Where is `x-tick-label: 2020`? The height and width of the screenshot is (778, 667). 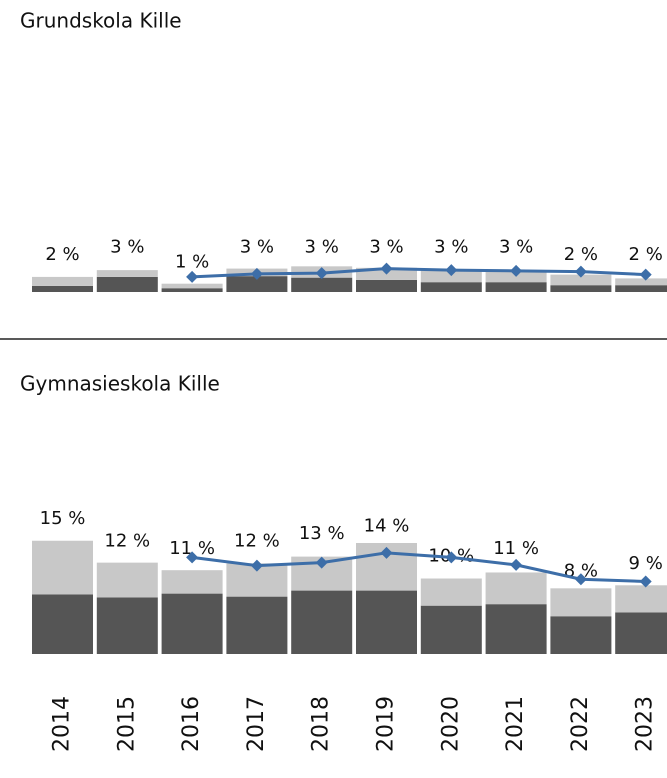
x-tick-label: 2020 is located at coordinates (450, 724).